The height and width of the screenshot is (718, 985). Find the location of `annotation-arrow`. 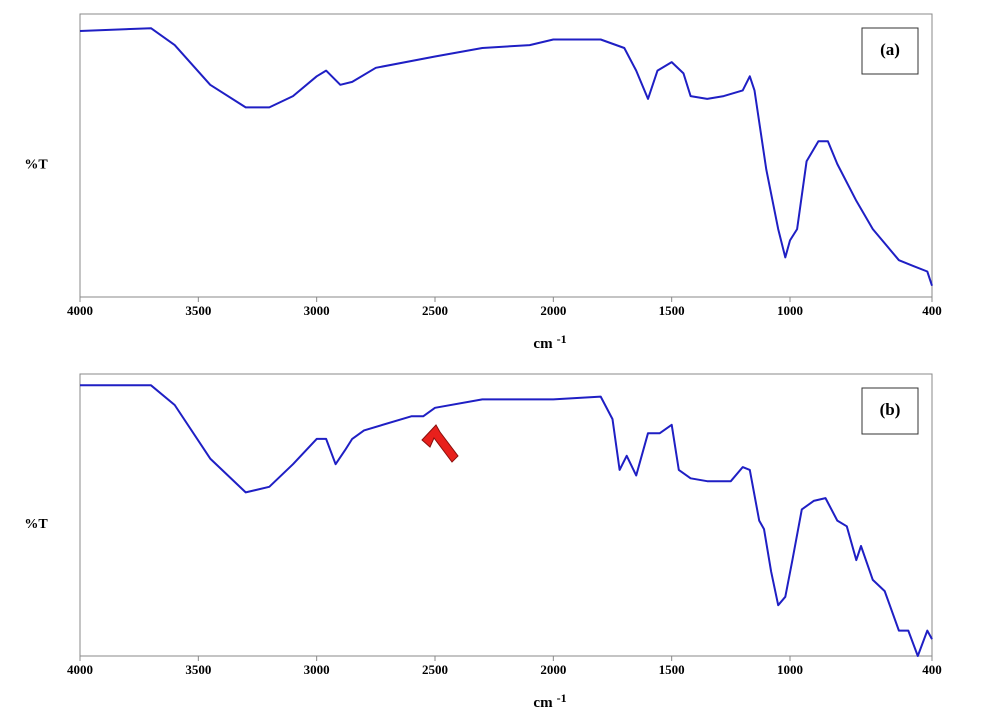

annotation-arrow is located at coordinates (440, 443).